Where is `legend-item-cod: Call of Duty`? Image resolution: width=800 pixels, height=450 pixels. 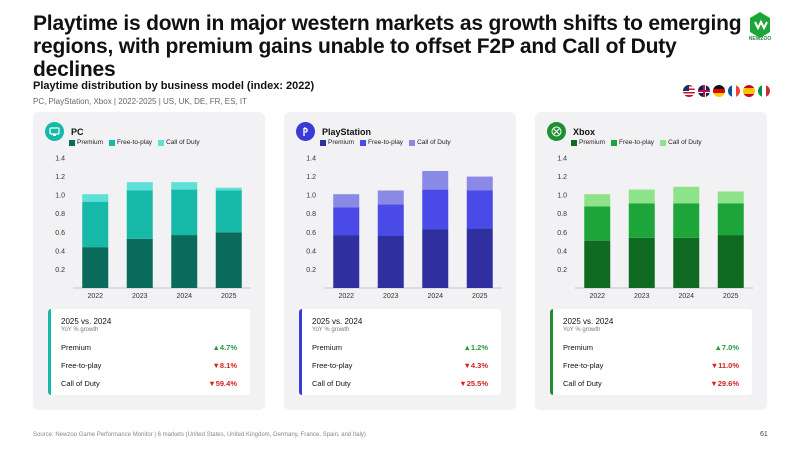
legend-item-cod: Call of Duty is located at coordinates (681, 142).